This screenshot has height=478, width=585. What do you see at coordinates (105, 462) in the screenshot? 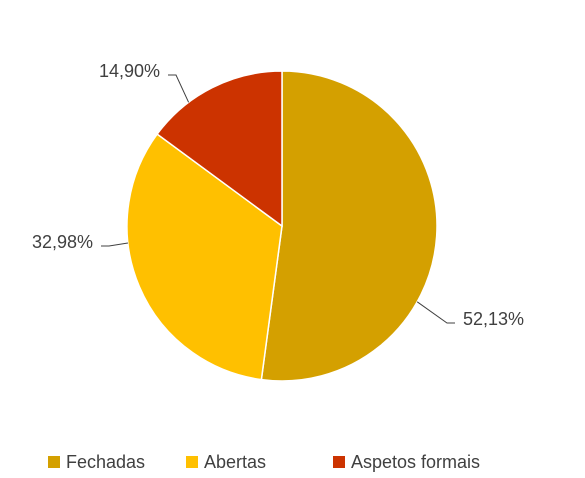
I see `legend-label: Fechadas` at bounding box center [105, 462].